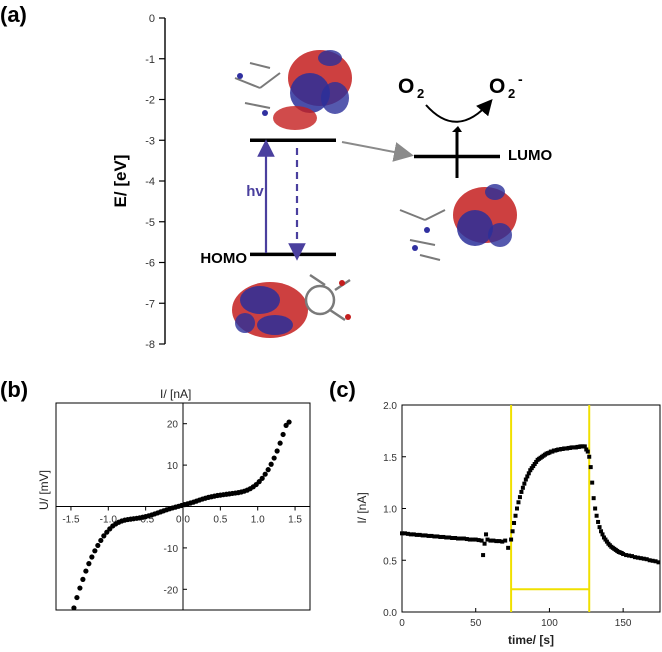 The width and height of the screenshot is (662, 652). Describe the element at coordinates (550, 508) in the screenshot. I see `panel-c-light-markers` at that location.